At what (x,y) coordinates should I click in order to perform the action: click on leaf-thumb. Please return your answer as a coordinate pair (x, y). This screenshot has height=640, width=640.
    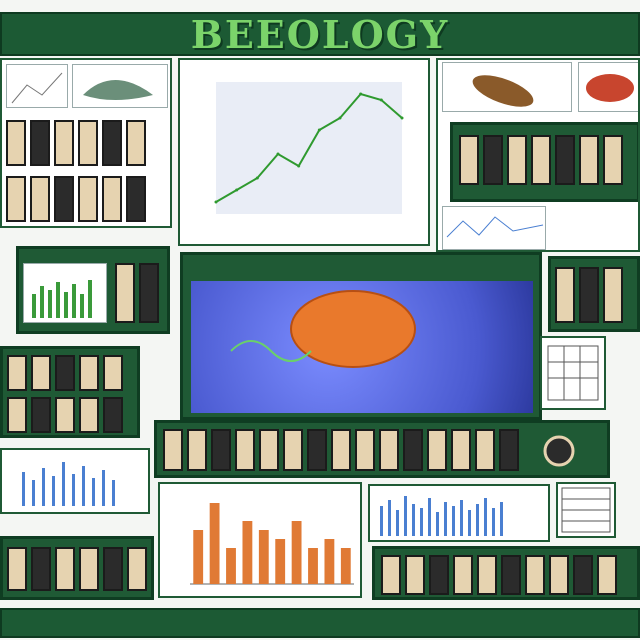
    Looking at the image, I should click on (120, 86).